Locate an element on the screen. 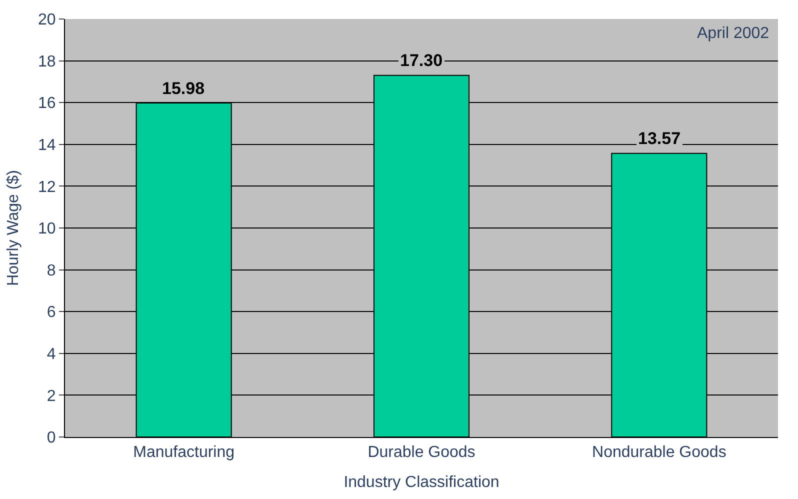 This screenshot has height=499, width=798. x-tick-label: Durable Goods is located at coordinates (422, 453).